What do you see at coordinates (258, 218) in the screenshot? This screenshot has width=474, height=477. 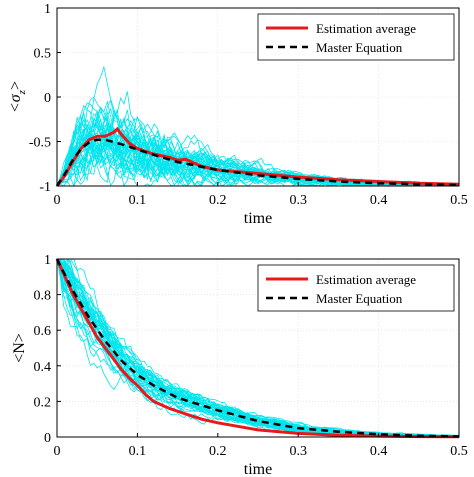 I see `x-axis-label-sigma-z: time` at bounding box center [258, 218].